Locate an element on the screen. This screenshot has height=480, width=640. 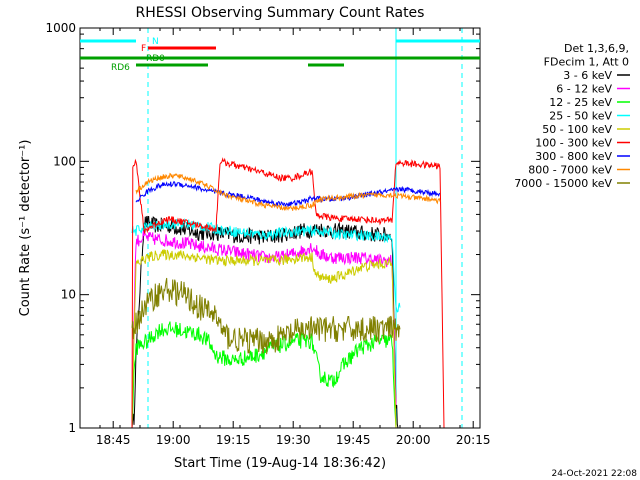
legend-entry-1: 6 - 12 keV is located at coordinates (584, 89).